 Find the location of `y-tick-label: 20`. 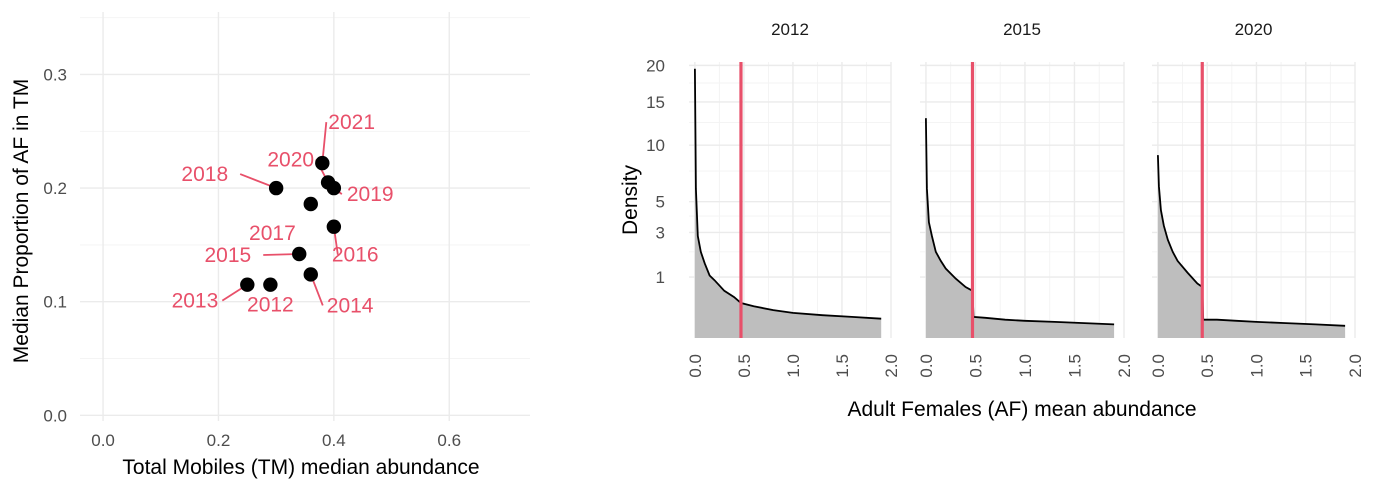

y-tick-label: 20 is located at coordinates (655, 65).